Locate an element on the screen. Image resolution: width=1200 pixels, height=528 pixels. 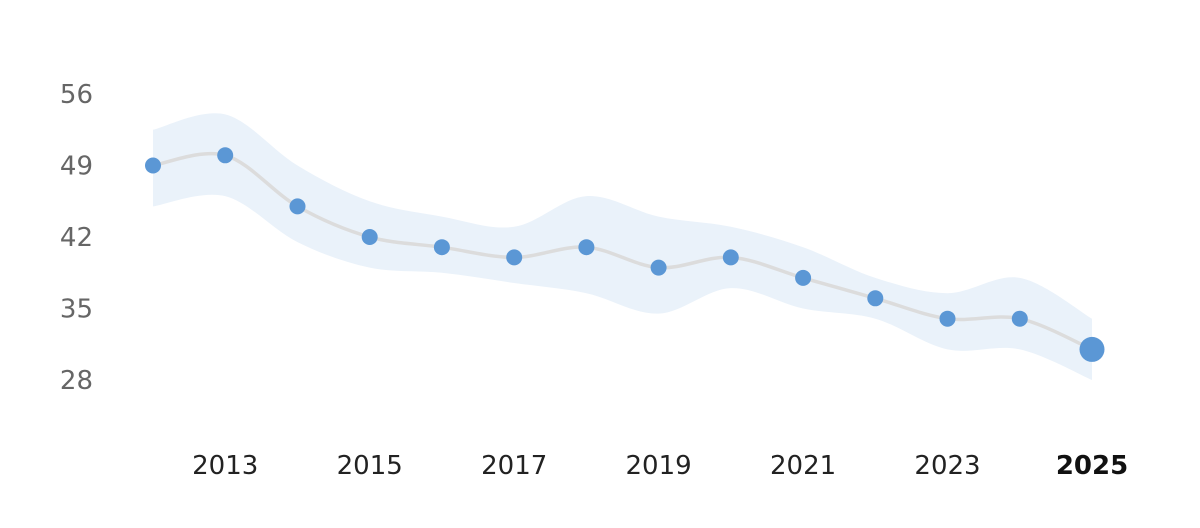
x-tick-label-2017: 2017 is located at coordinates (514, 466).